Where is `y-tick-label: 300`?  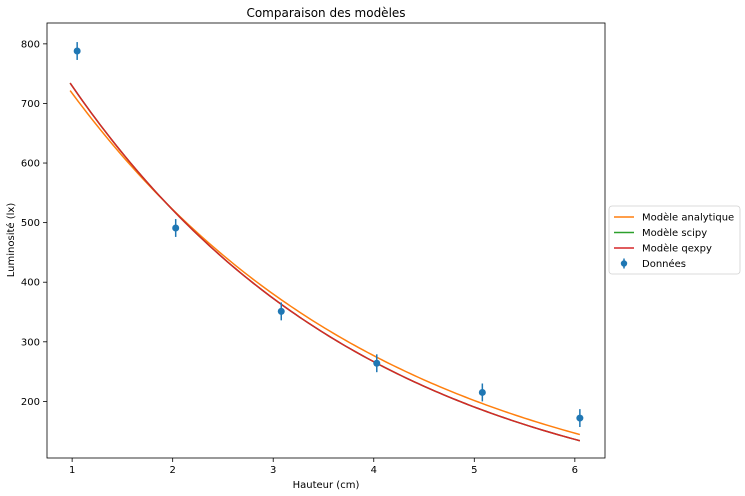 y-tick-label: 300 is located at coordinates (30, 342).